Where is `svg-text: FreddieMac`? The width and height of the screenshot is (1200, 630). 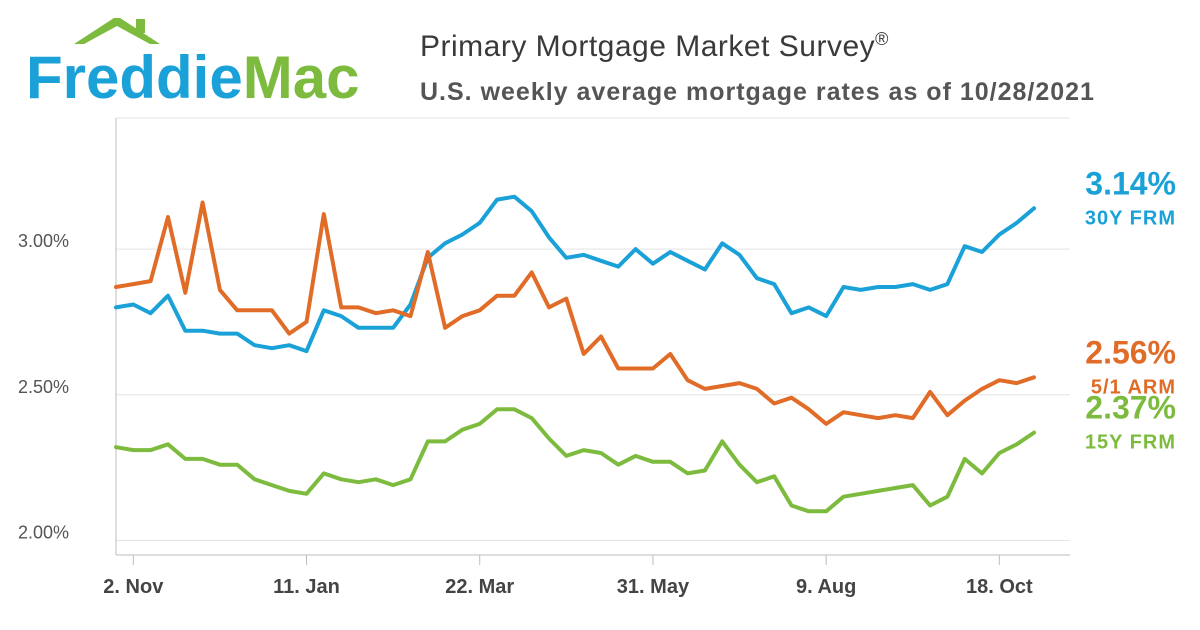 svg-text: FreddieMac is located at coordinates (192, 76).